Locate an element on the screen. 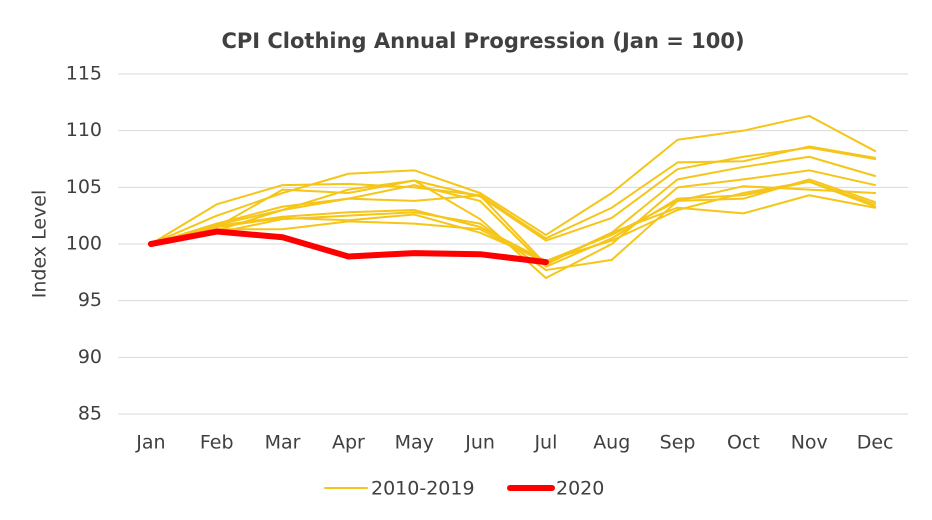  x-tick-label: Mar is located at coordinates (283, 443).